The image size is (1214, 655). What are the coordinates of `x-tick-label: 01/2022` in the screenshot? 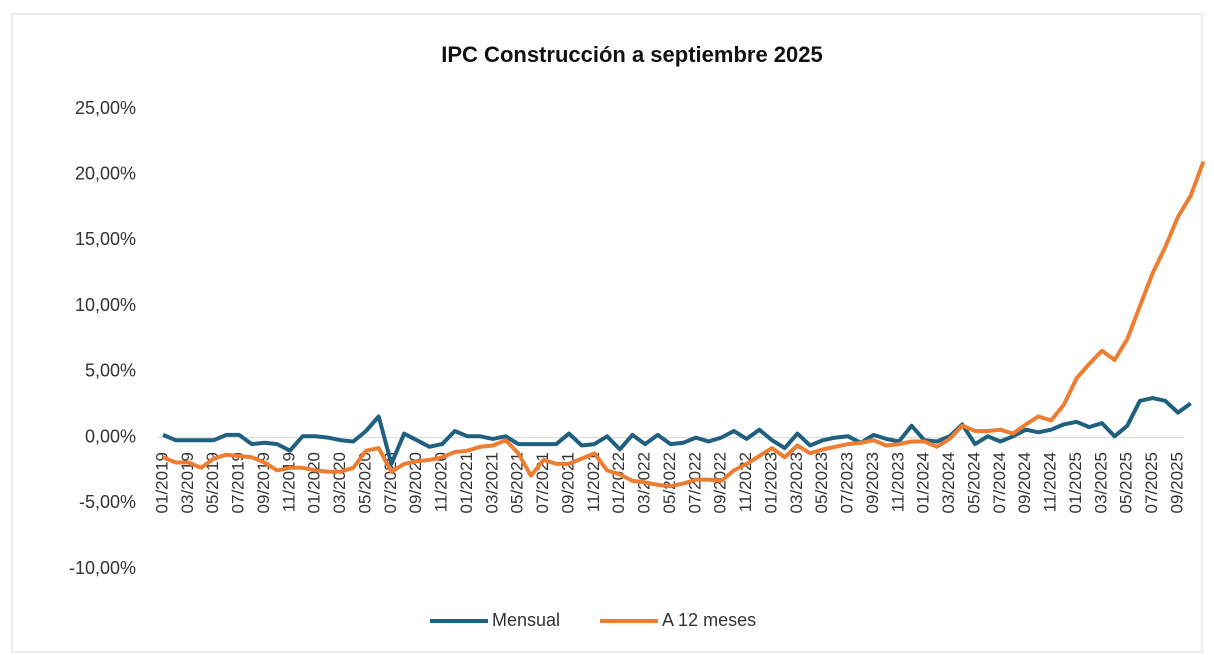 It's located at (618, 482).